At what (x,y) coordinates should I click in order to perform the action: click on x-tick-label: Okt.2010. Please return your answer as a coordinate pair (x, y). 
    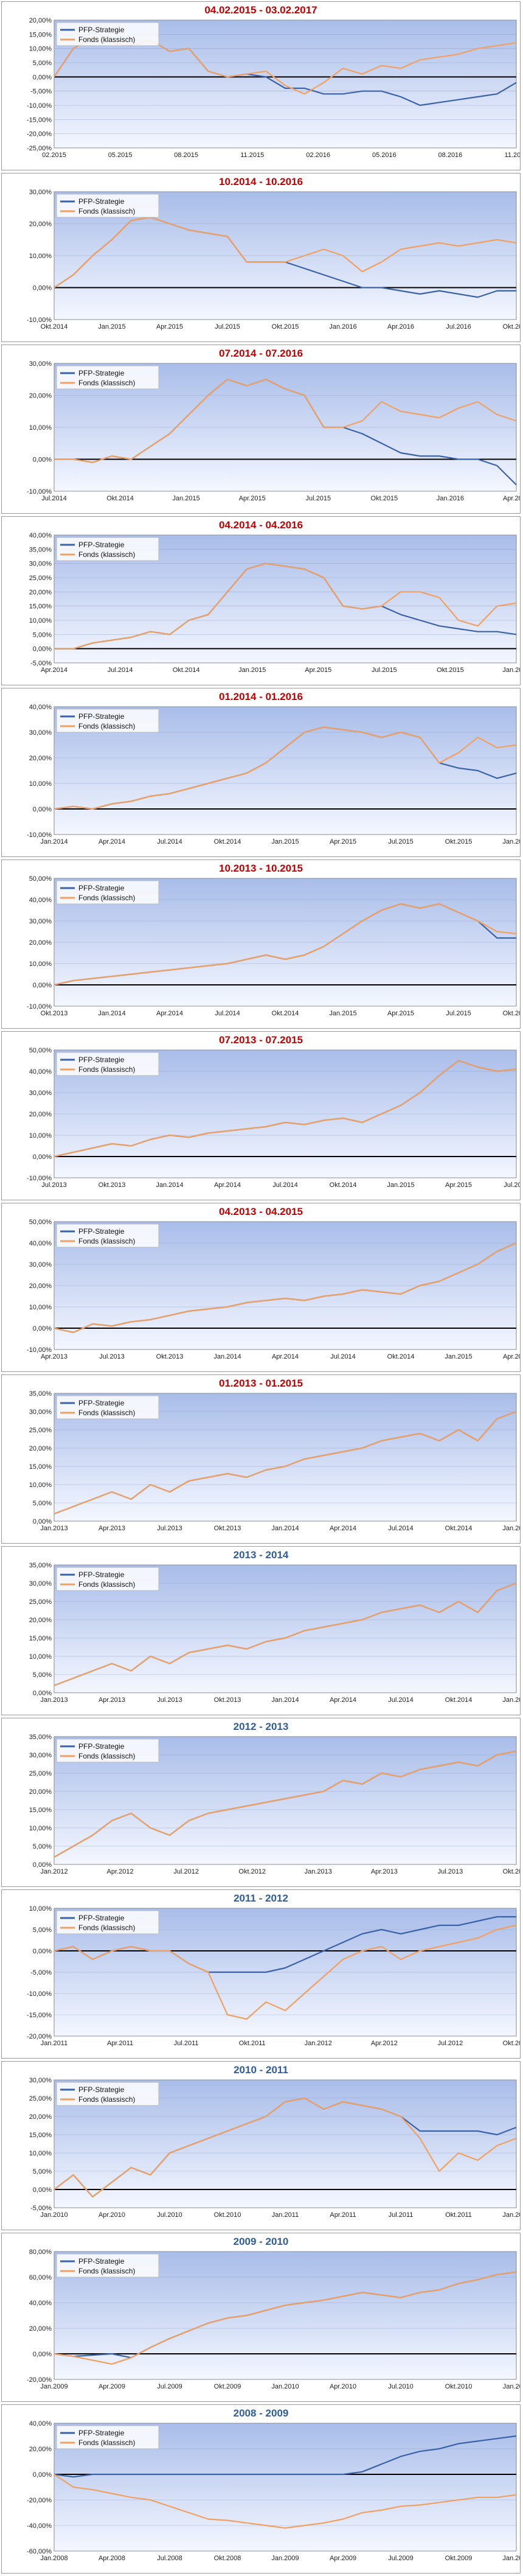
    Looking at the image, I should click on (459, 2386).